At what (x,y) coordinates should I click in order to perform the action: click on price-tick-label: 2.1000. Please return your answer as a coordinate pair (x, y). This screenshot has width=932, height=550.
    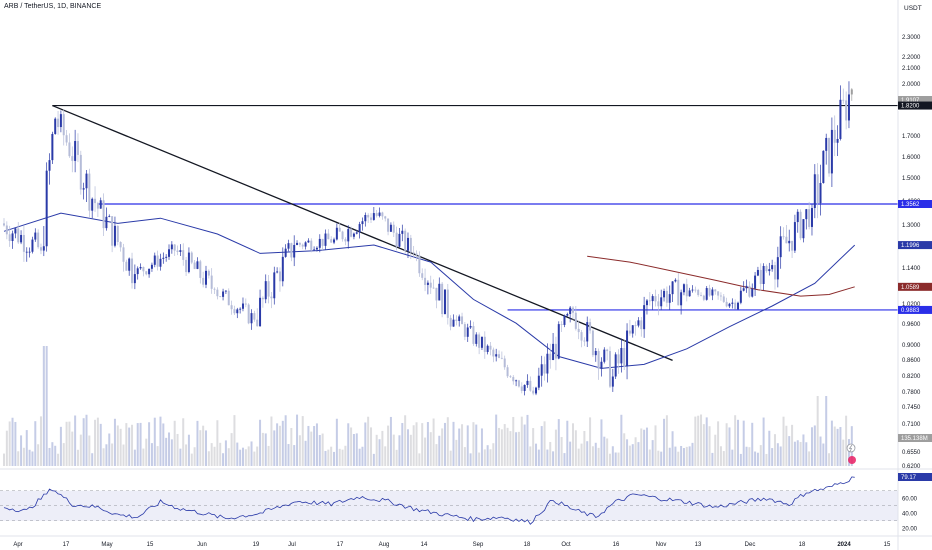
    Looking at the image, I should click on (911, 69).